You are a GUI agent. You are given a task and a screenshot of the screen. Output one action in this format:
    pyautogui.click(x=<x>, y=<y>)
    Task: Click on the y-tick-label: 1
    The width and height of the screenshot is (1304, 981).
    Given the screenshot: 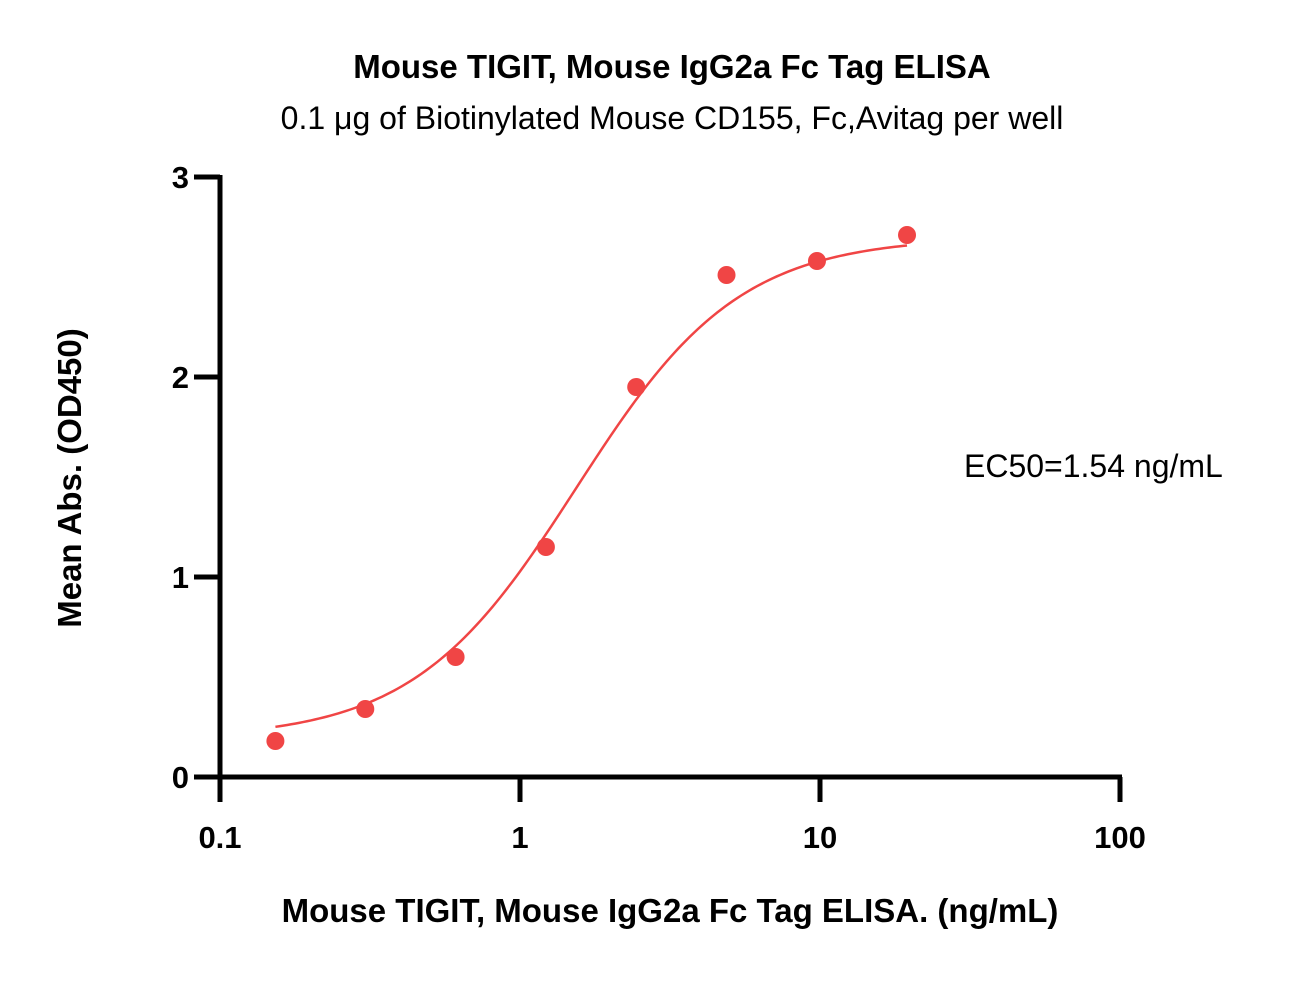 What is the action you would take?
    pyautogui.click(x=180, y=577)
    